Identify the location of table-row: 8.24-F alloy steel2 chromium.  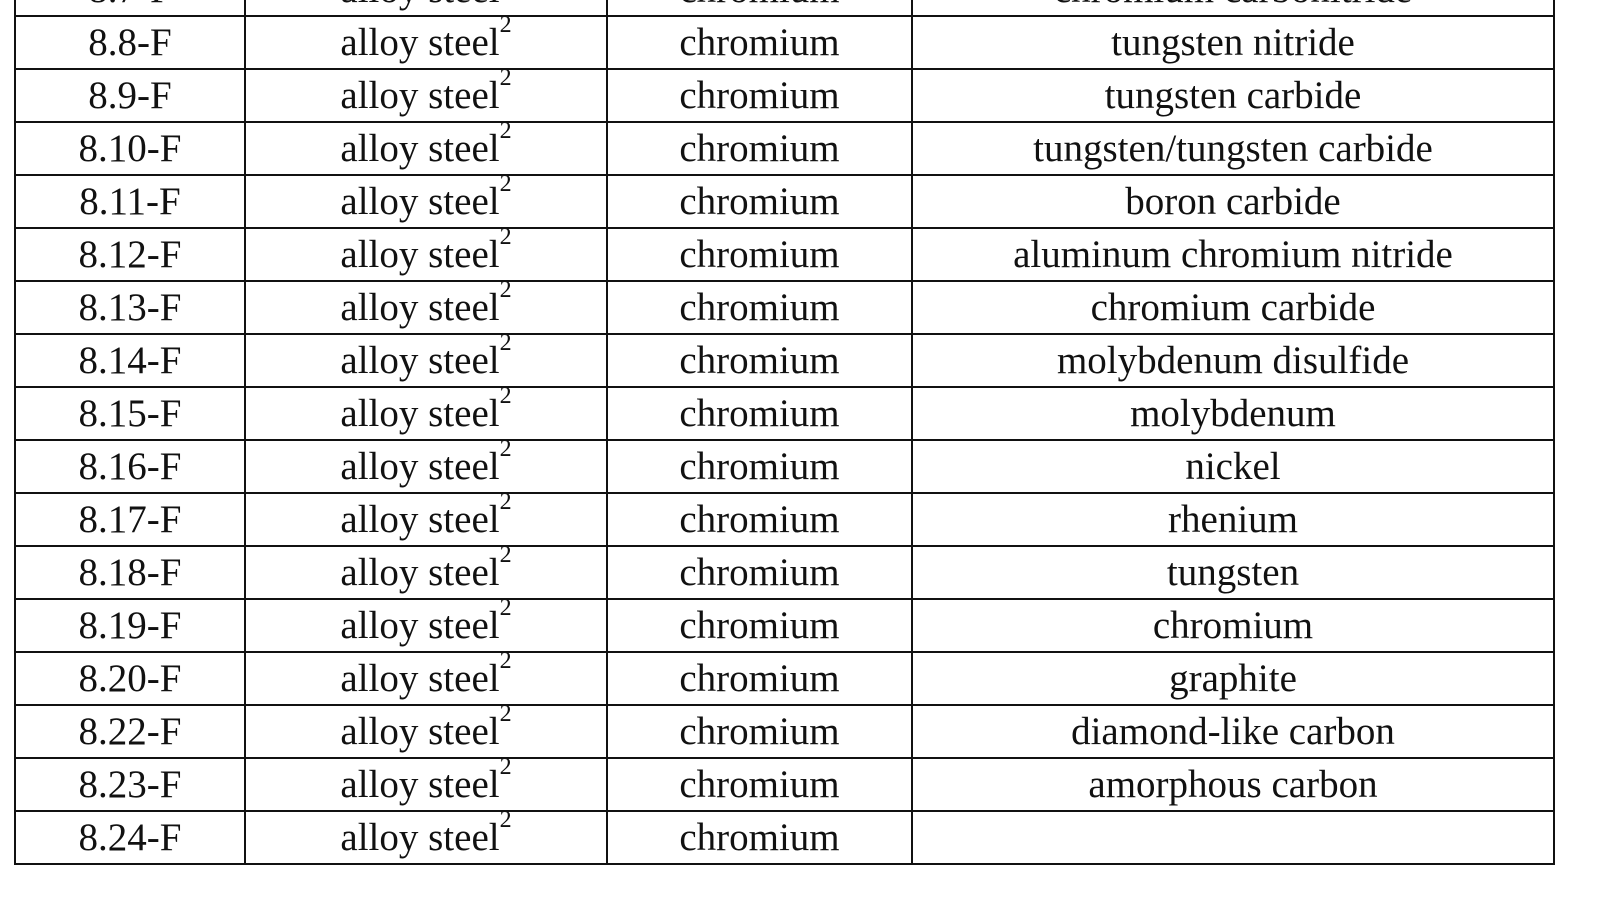
(784, 836).